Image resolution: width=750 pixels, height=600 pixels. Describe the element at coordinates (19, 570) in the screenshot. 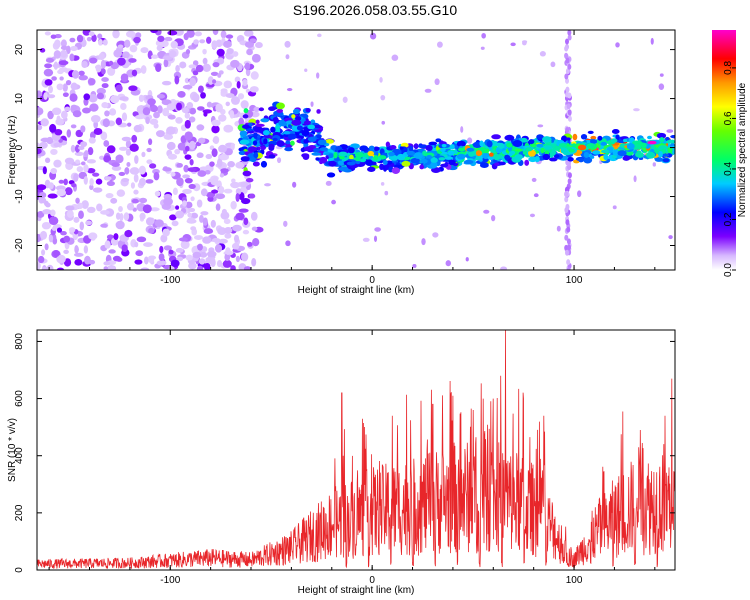

I see `snr-y-tick-label: 0` at that location.